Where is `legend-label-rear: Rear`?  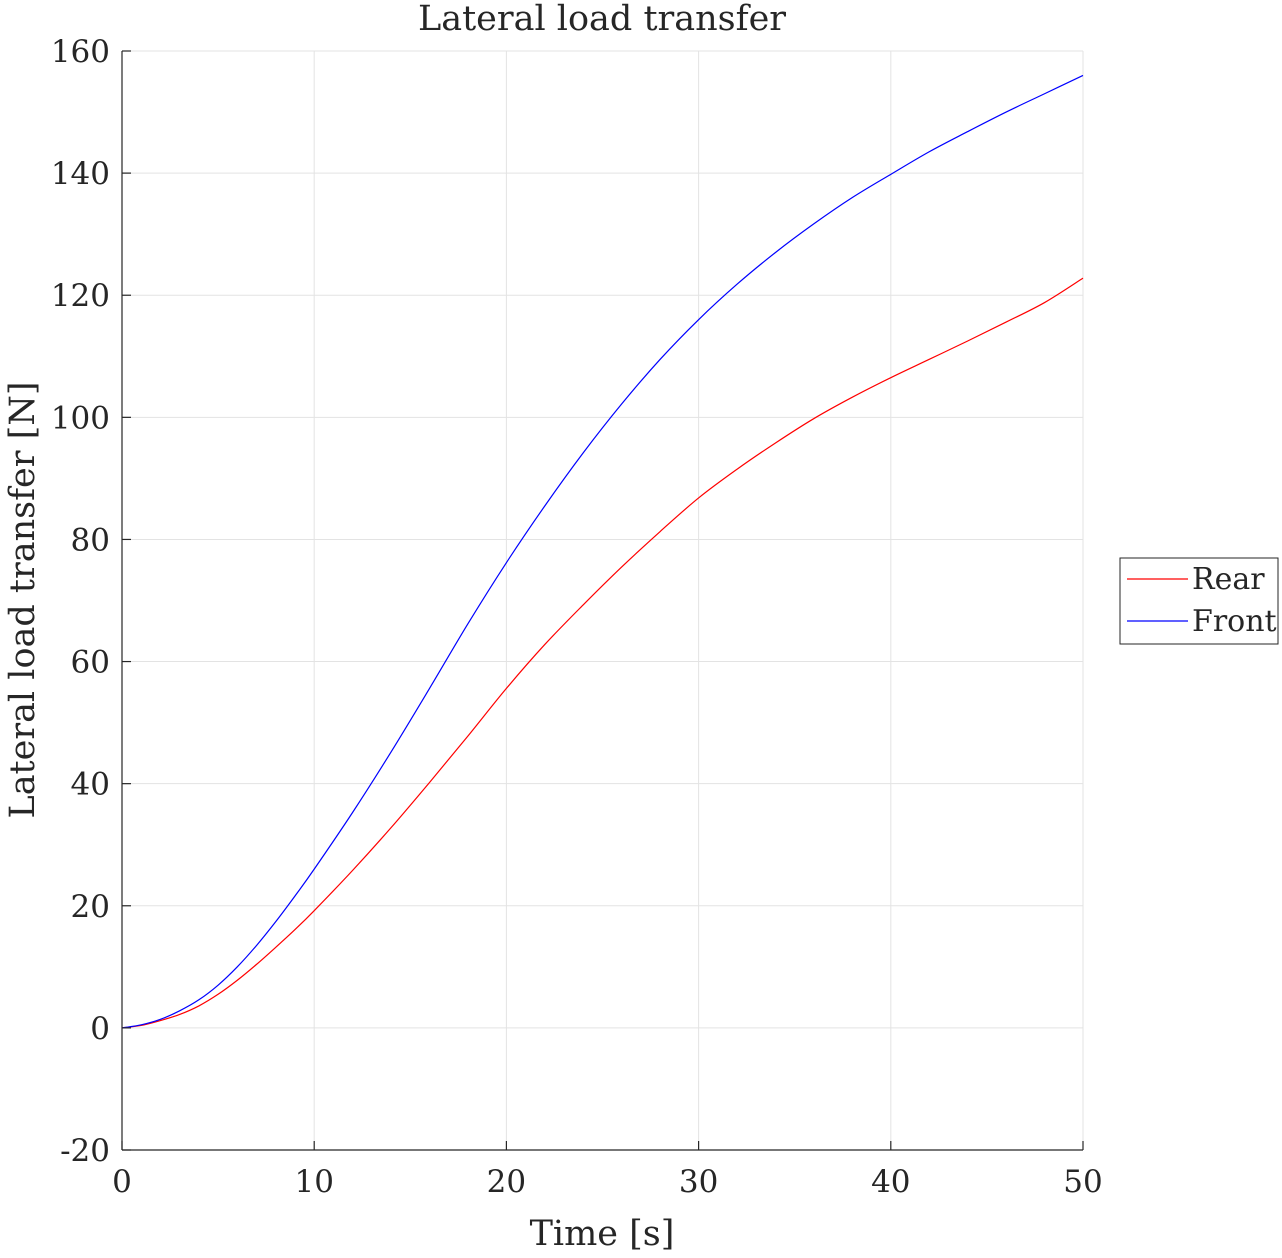
legend-label-rear: Rear is located at coordinates (1228, 579).